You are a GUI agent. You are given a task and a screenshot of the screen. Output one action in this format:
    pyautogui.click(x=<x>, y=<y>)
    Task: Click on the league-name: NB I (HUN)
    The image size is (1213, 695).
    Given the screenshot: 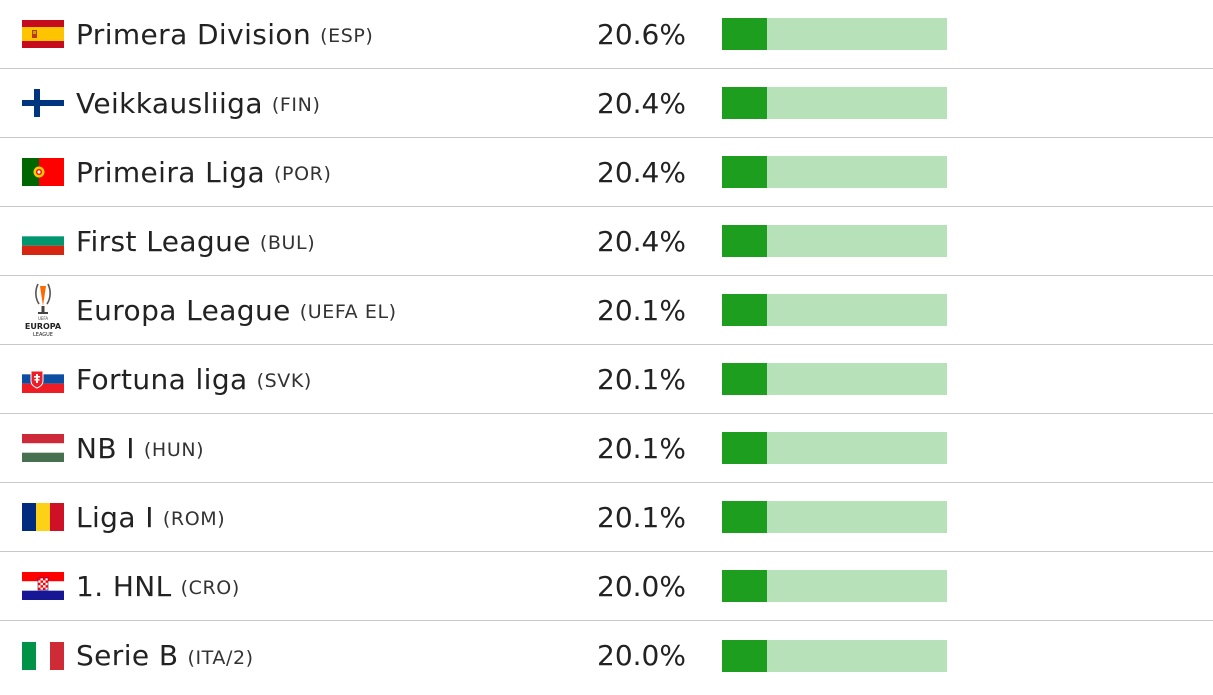 What is the action you would take?
    pyautogui.click(x=140, y=448)
    